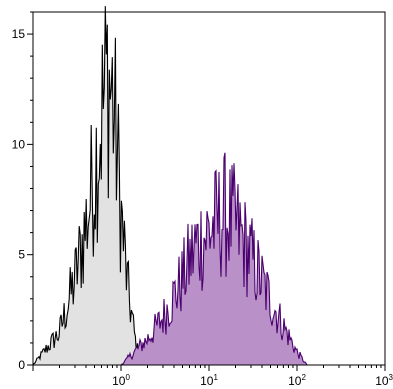 This screenshot has height=389, width=393. What do you see at coordinates (297, 380) in the screenshot?
I see `x-tick-label: 10²` at bounding box center [297, 380].